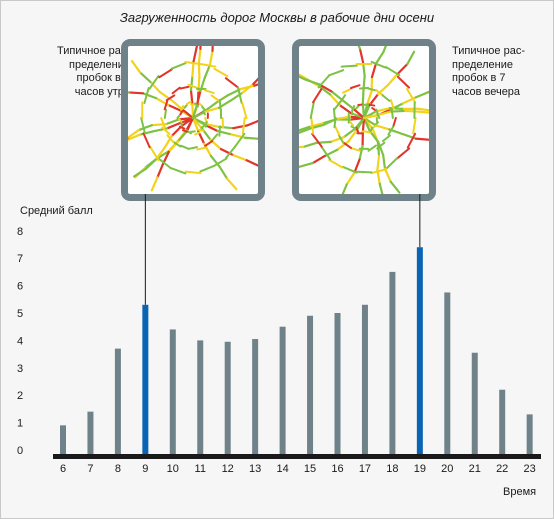 This screenshot has height=519, width=554. Describe the element at coordinates (482, 64) in the screenshot. I see `caption-evening-line: пределение` at that location.